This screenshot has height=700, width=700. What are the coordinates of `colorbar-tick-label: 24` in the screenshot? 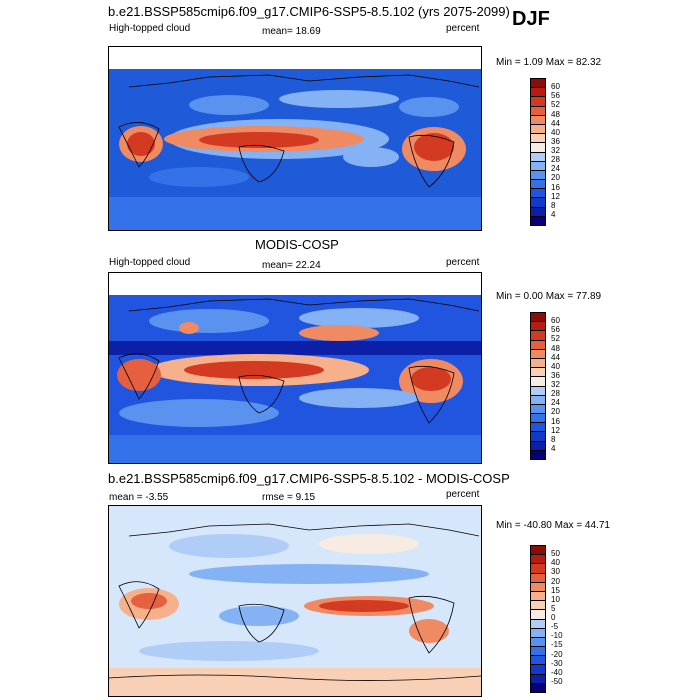 It's located at (555, 169).